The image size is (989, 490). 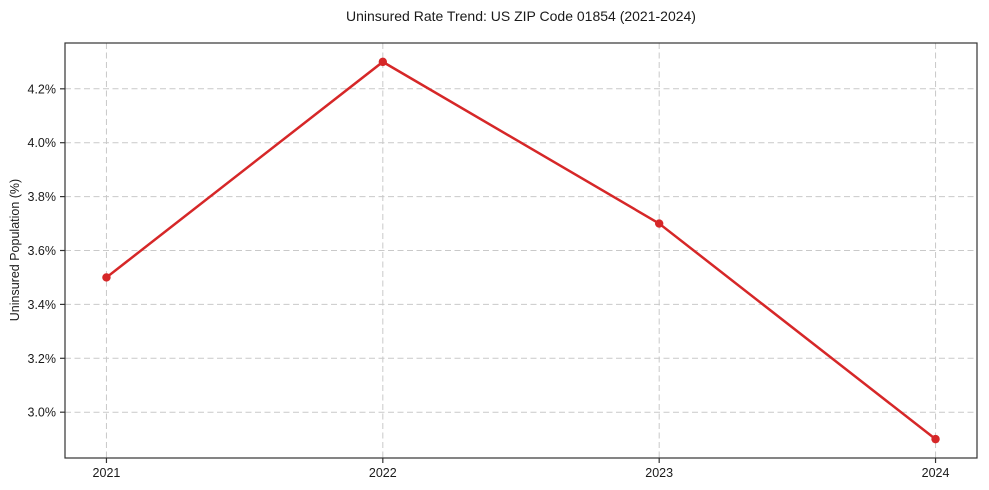 I want to click on ytick-label-3.6: 3.6%, so click(x=42, y=251).